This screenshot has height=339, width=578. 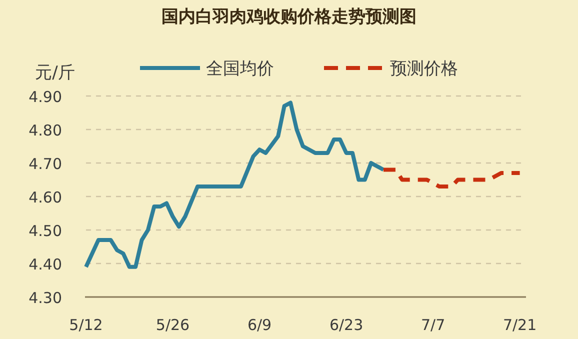 I want to click on y-tick-label: 4.80, so click(x=45, y=131).